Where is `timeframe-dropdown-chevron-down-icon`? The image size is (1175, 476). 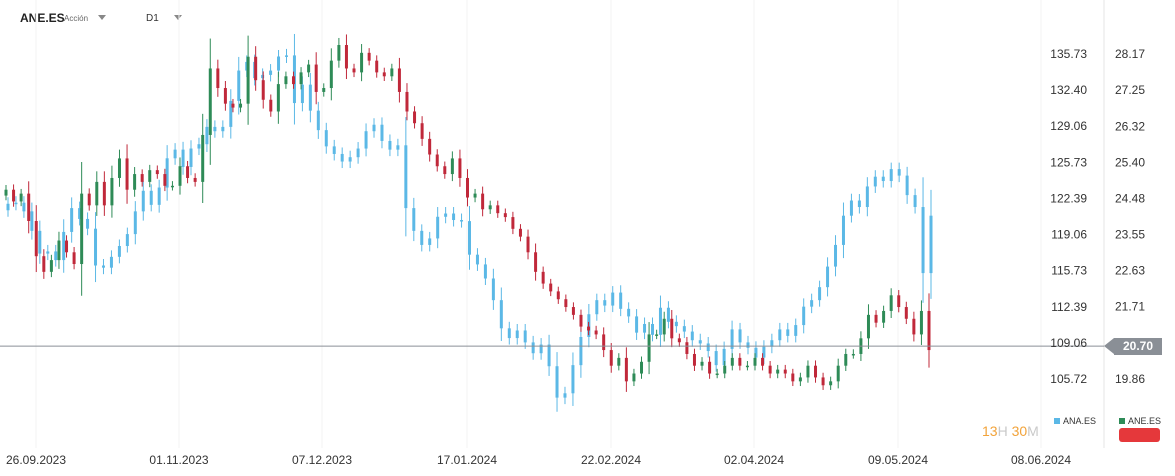 timeframe-dropdown-chevron-down-icon is located at coordinates (178, 17).